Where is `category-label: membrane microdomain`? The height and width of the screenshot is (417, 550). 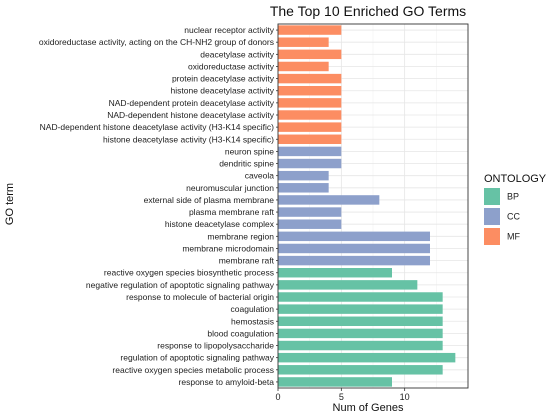 category-label: membrane microdomain is located at coordinates (228, 248).